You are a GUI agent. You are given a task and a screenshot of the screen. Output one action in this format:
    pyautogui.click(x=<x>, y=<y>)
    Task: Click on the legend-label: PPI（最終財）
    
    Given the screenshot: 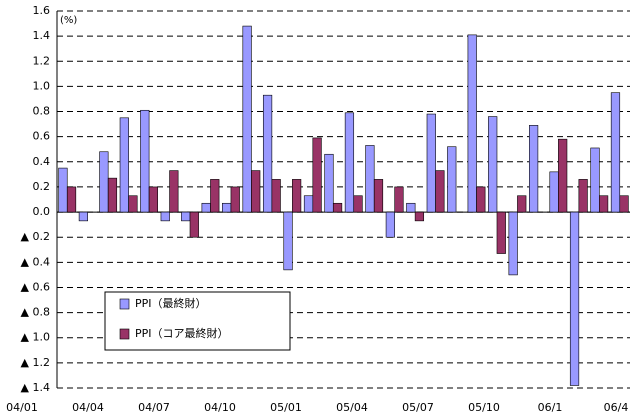 What is the action you would take?
    pyautogui.click(x=171, y=303)
    